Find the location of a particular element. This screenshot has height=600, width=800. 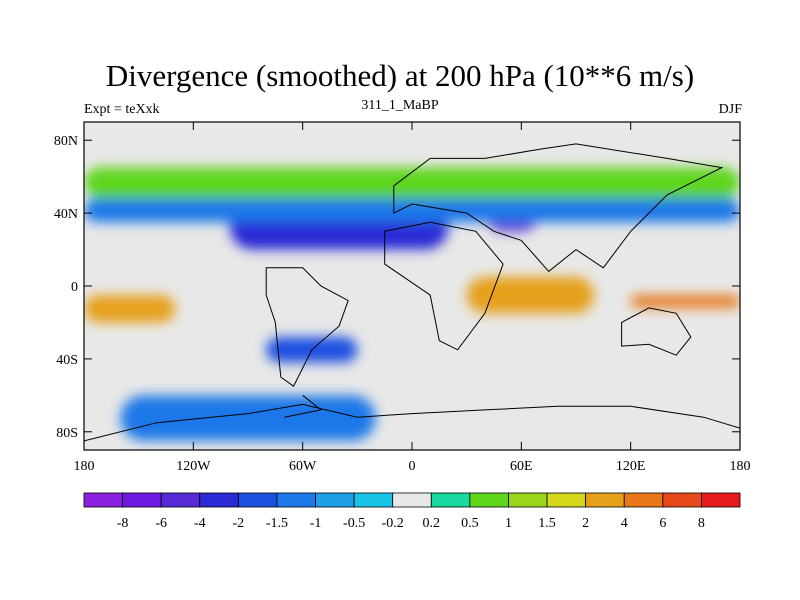

y-tick-label: 40S is located at coordinates (67, 360).